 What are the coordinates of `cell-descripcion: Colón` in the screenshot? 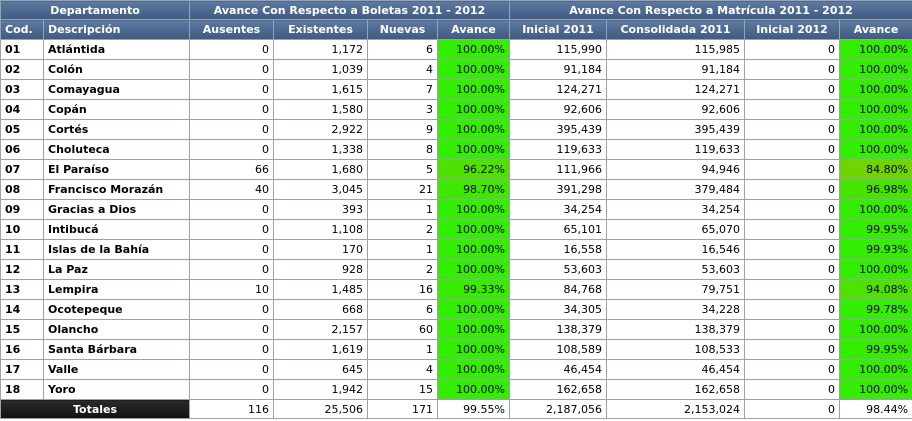 It's located at (116, 69).